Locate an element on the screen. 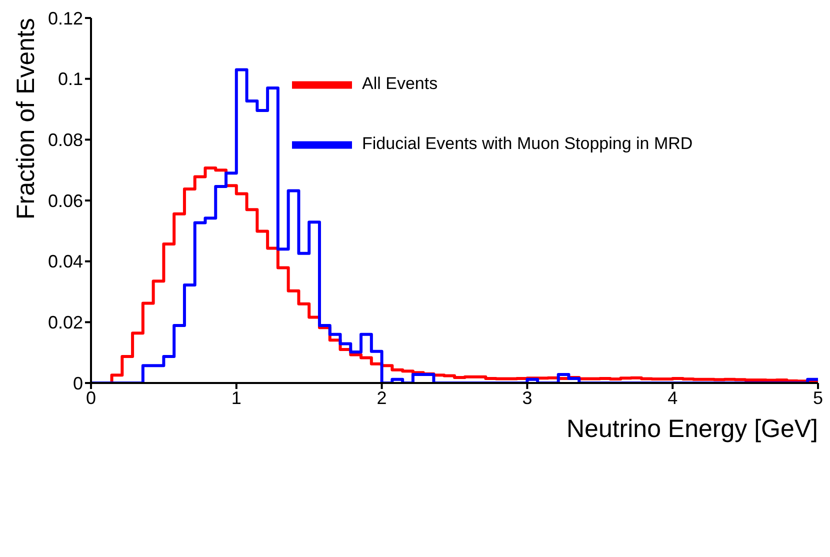  y-tick-label: 0.12 is located at coordinates (65, 18).